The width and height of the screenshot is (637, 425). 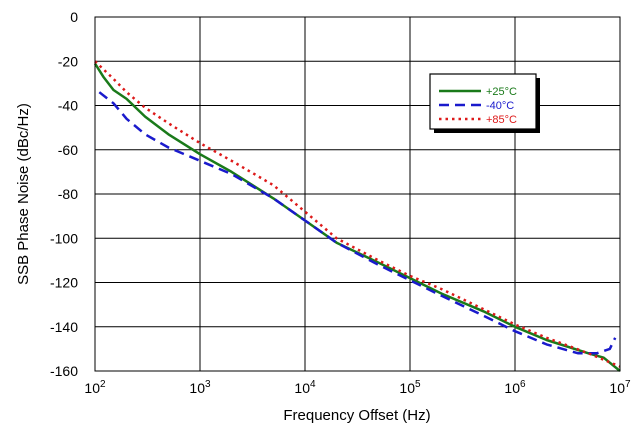 What do you see at coordinates (200, 387) in the screenshot?
I see `x-tick-label: 10³` at bounding box center [200, 387].